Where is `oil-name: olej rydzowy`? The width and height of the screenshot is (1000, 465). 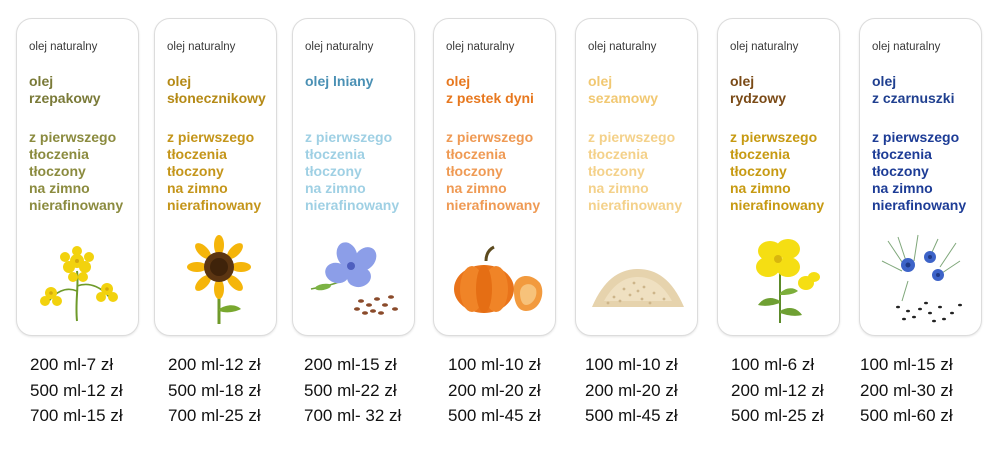 oil-name: olej rydzowy is located at coordinates (784, 92).